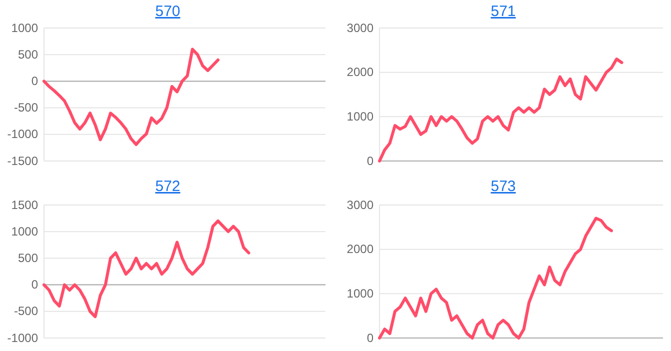  Describe the element at coordinates (167, 186) in the screenshot. I see `chart-title: 572` at that location.